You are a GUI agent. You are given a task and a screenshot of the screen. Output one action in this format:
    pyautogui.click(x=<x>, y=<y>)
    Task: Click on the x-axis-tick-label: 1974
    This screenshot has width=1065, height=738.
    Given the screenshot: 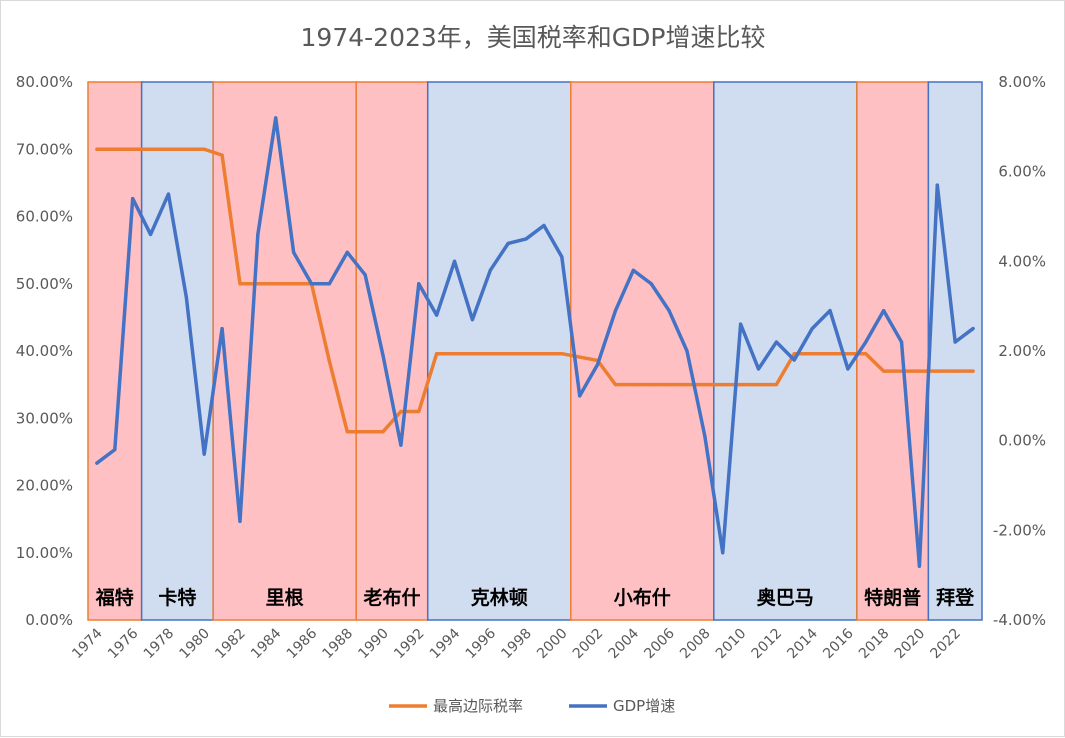 What is the action you would take?
    pyautogui.click(x=87, y=643)
    